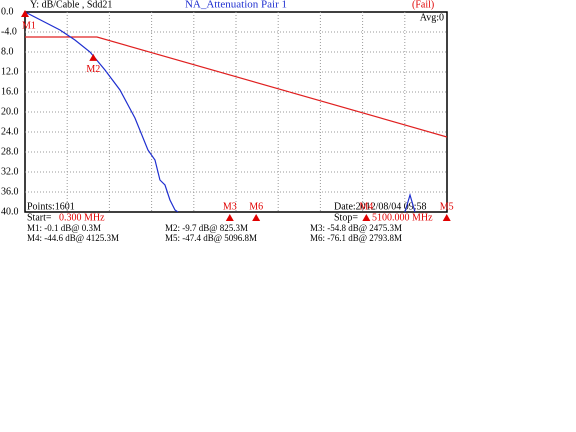  What do you see at coordinates (7, 51) in the screenshot?
I see `y-tick-label: 8.0` at bounding box center [7, 51].